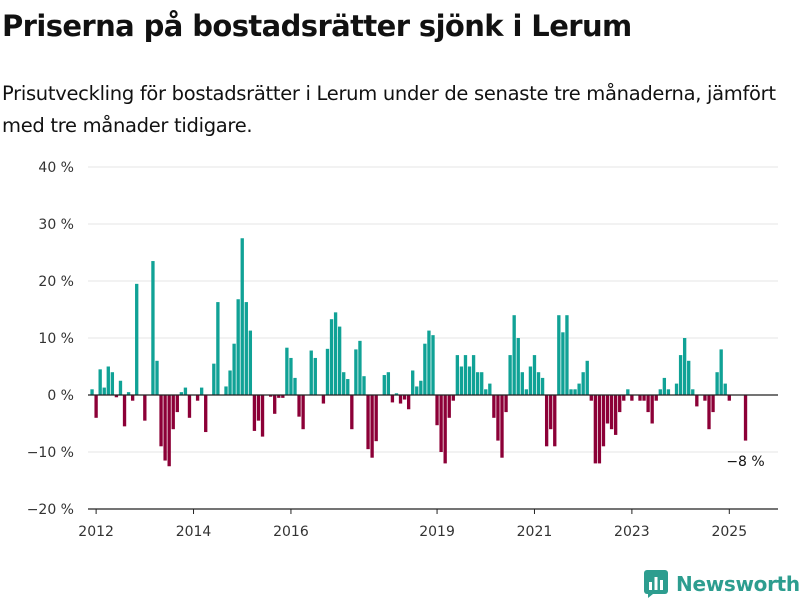 The image size is (800, 600). Describe the element at coordinates (738, 584) in the screenshot. I see `brand-name: Newsworthy` at that location.